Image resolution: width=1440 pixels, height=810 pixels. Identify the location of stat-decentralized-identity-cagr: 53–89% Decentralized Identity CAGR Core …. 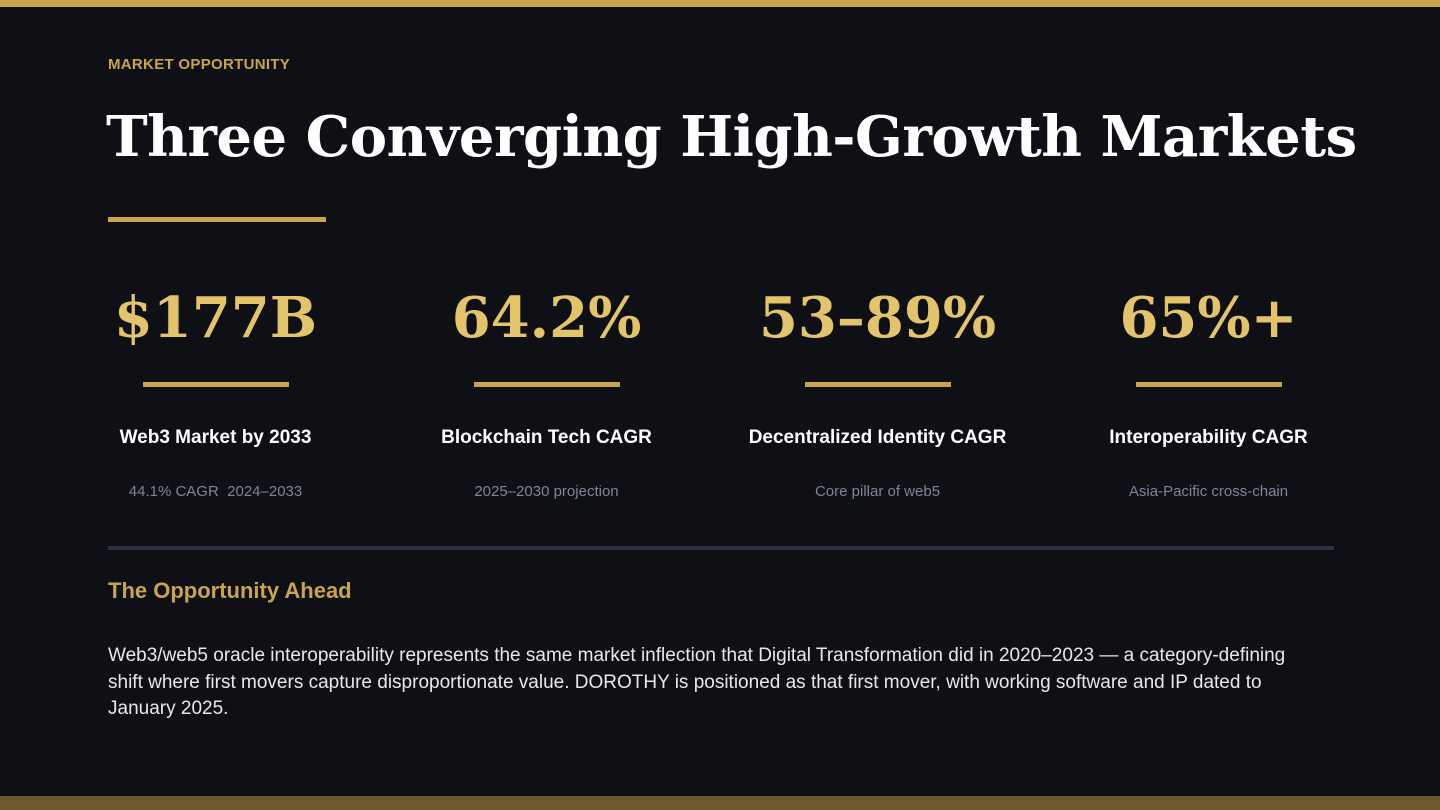
(877, 390).